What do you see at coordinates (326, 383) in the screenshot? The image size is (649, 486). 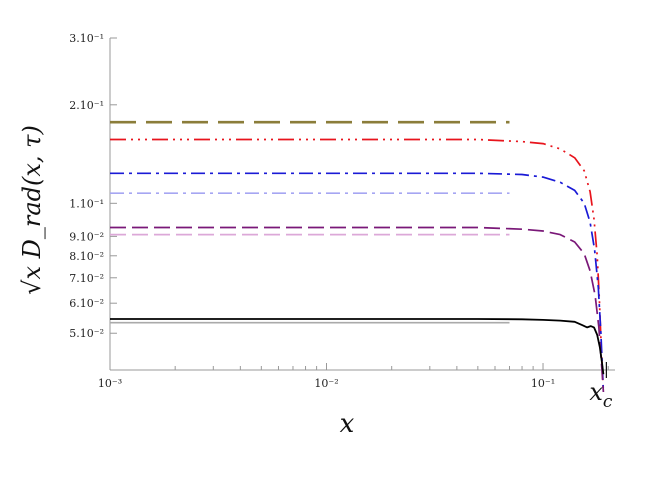 I see `x-tick-label: 10⁻²` at bounding box center [326, 383].